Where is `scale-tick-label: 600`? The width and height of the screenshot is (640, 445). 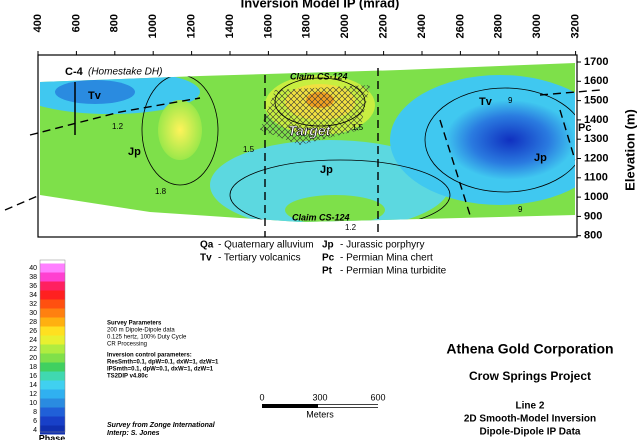
scale-tick-label: 600 is located at coordinates (377, 397).